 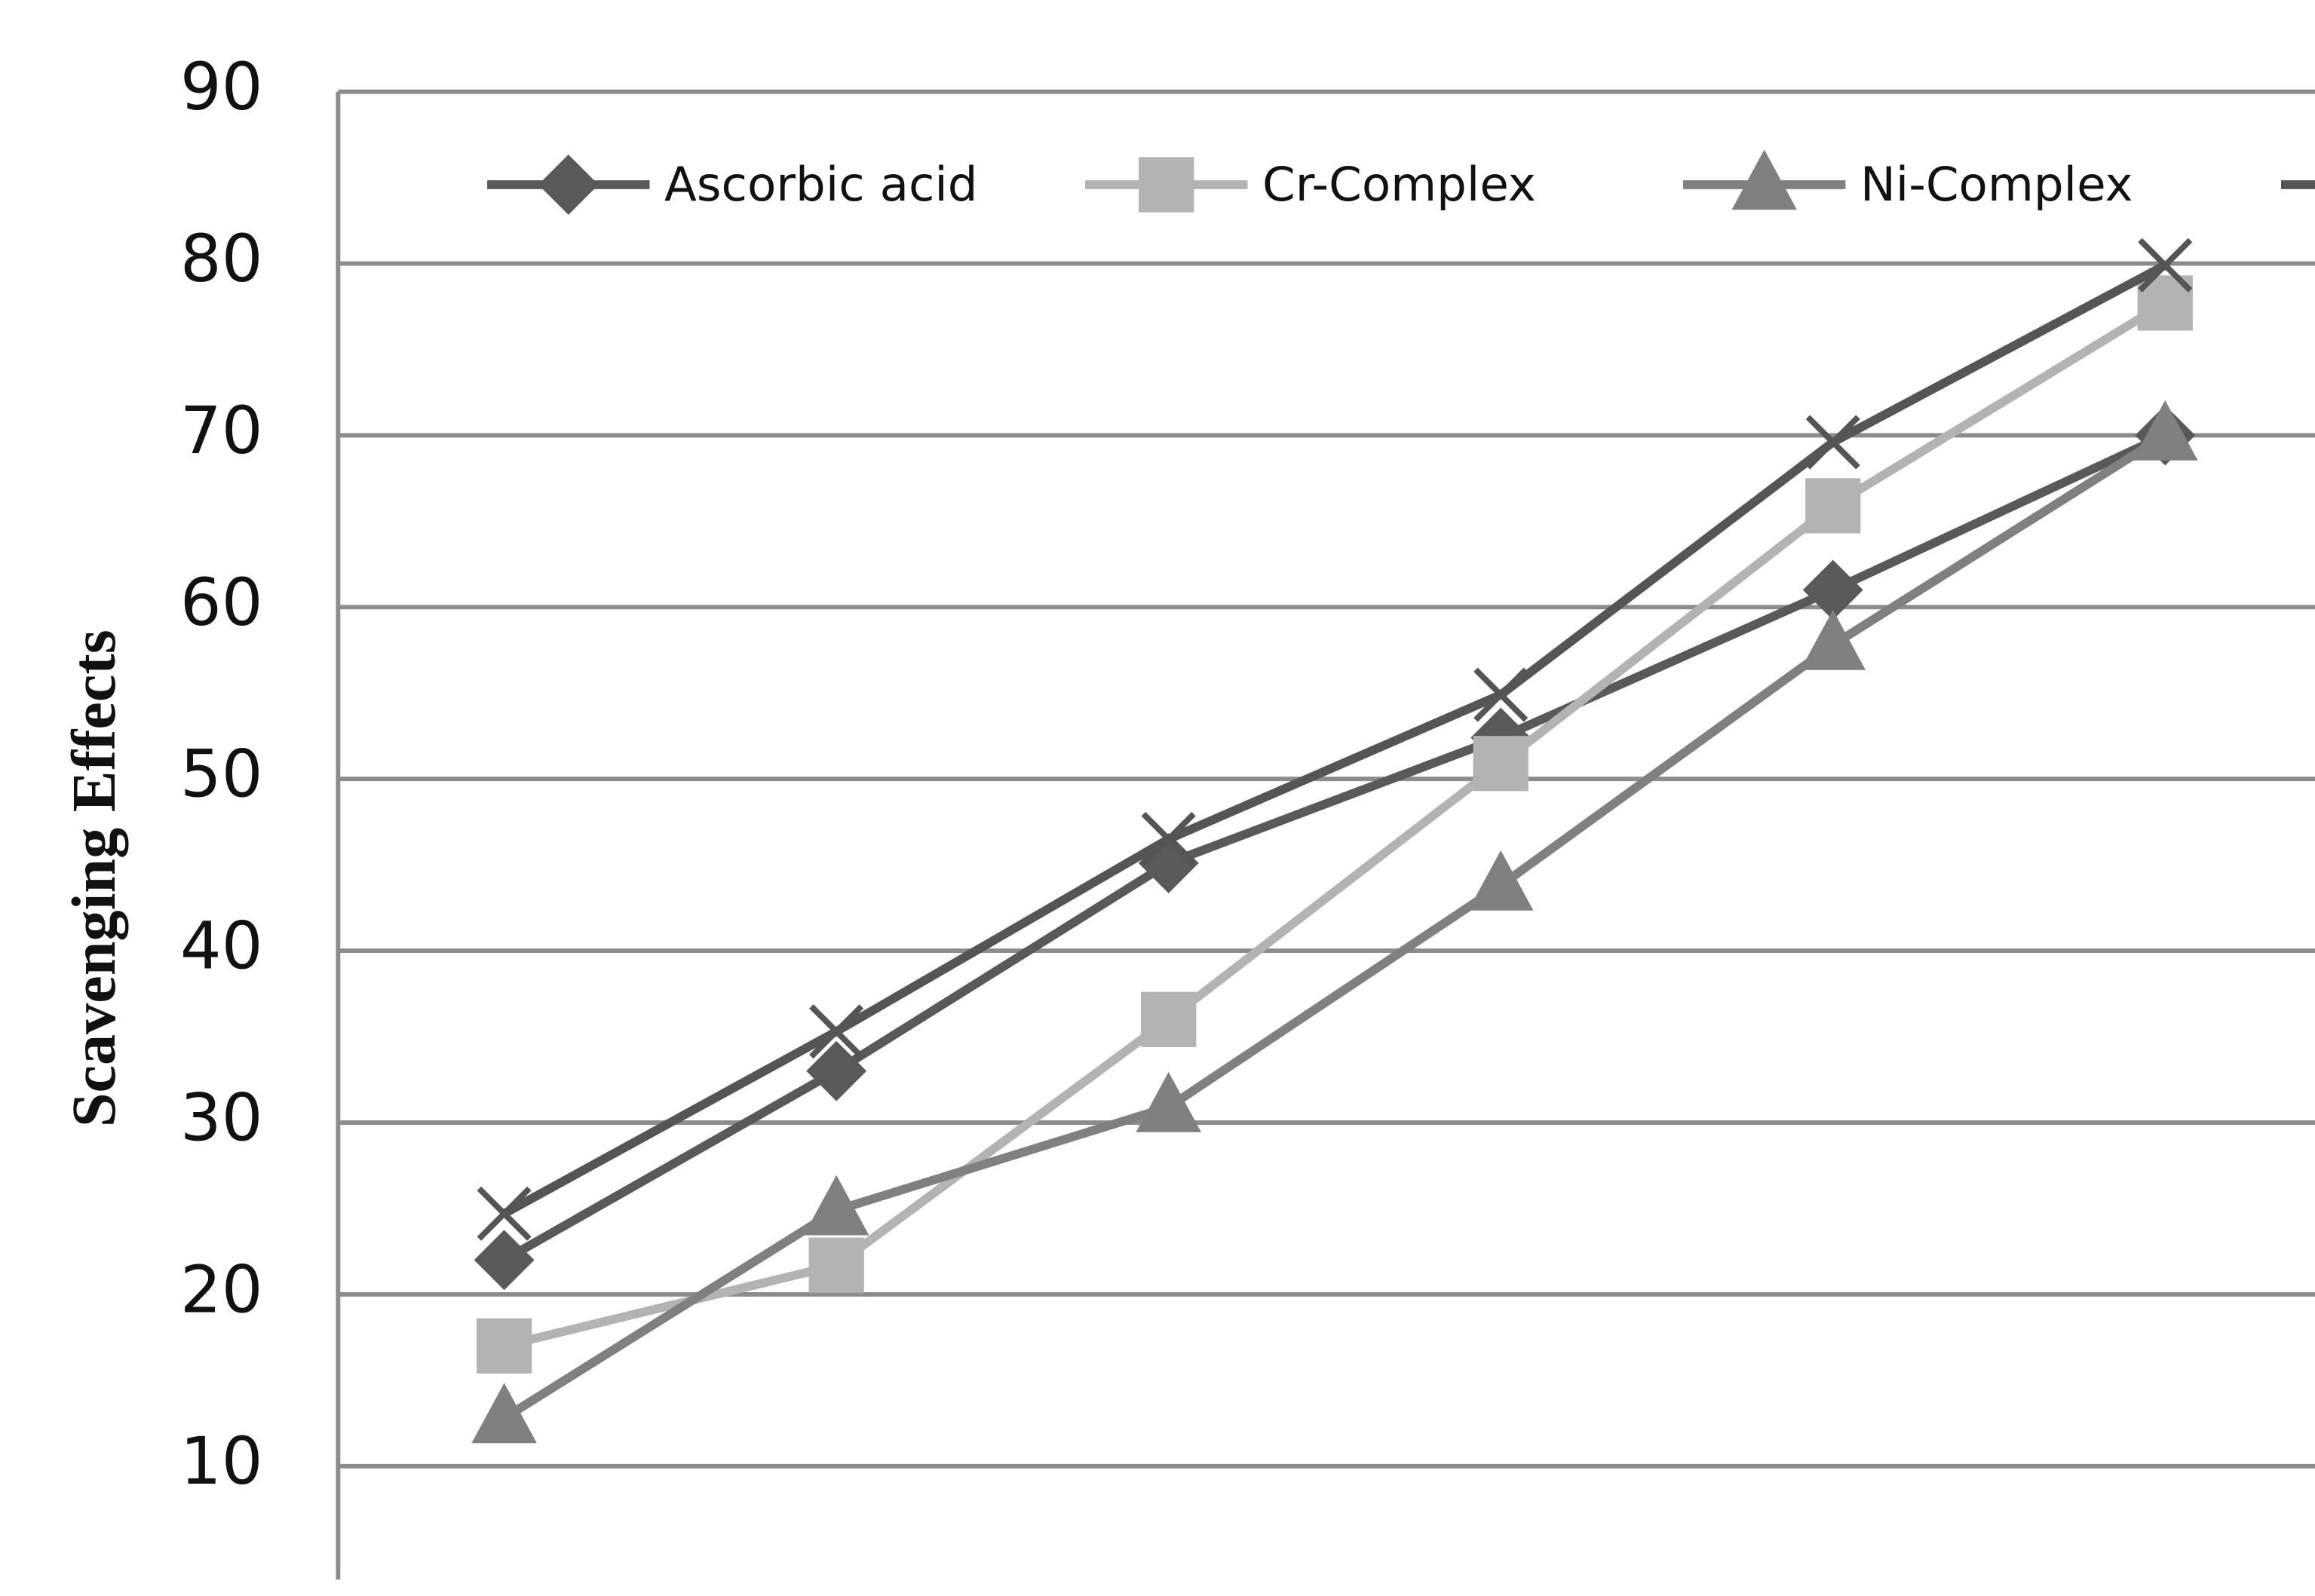 I want to click on y-tick-label: 90, so click(x=221, y=88).